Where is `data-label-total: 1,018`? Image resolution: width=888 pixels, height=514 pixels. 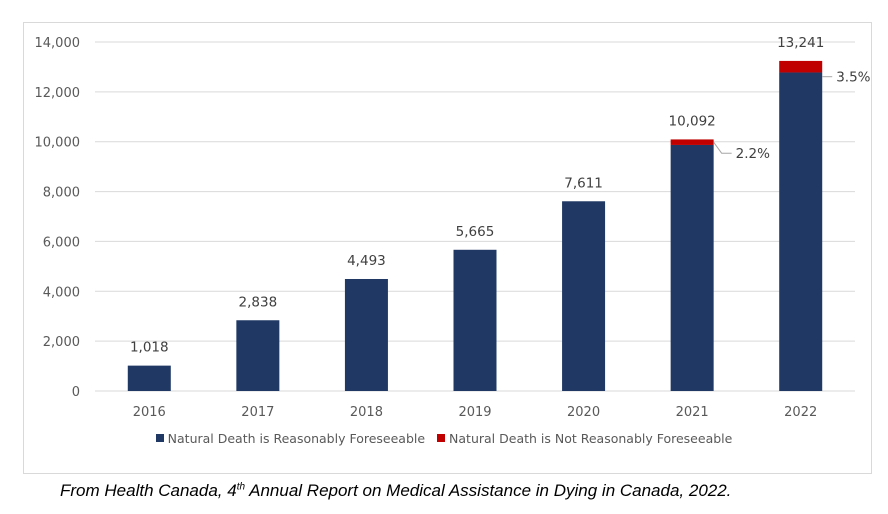 data-label-total: 1,018 is located at coordinates (149, 348).